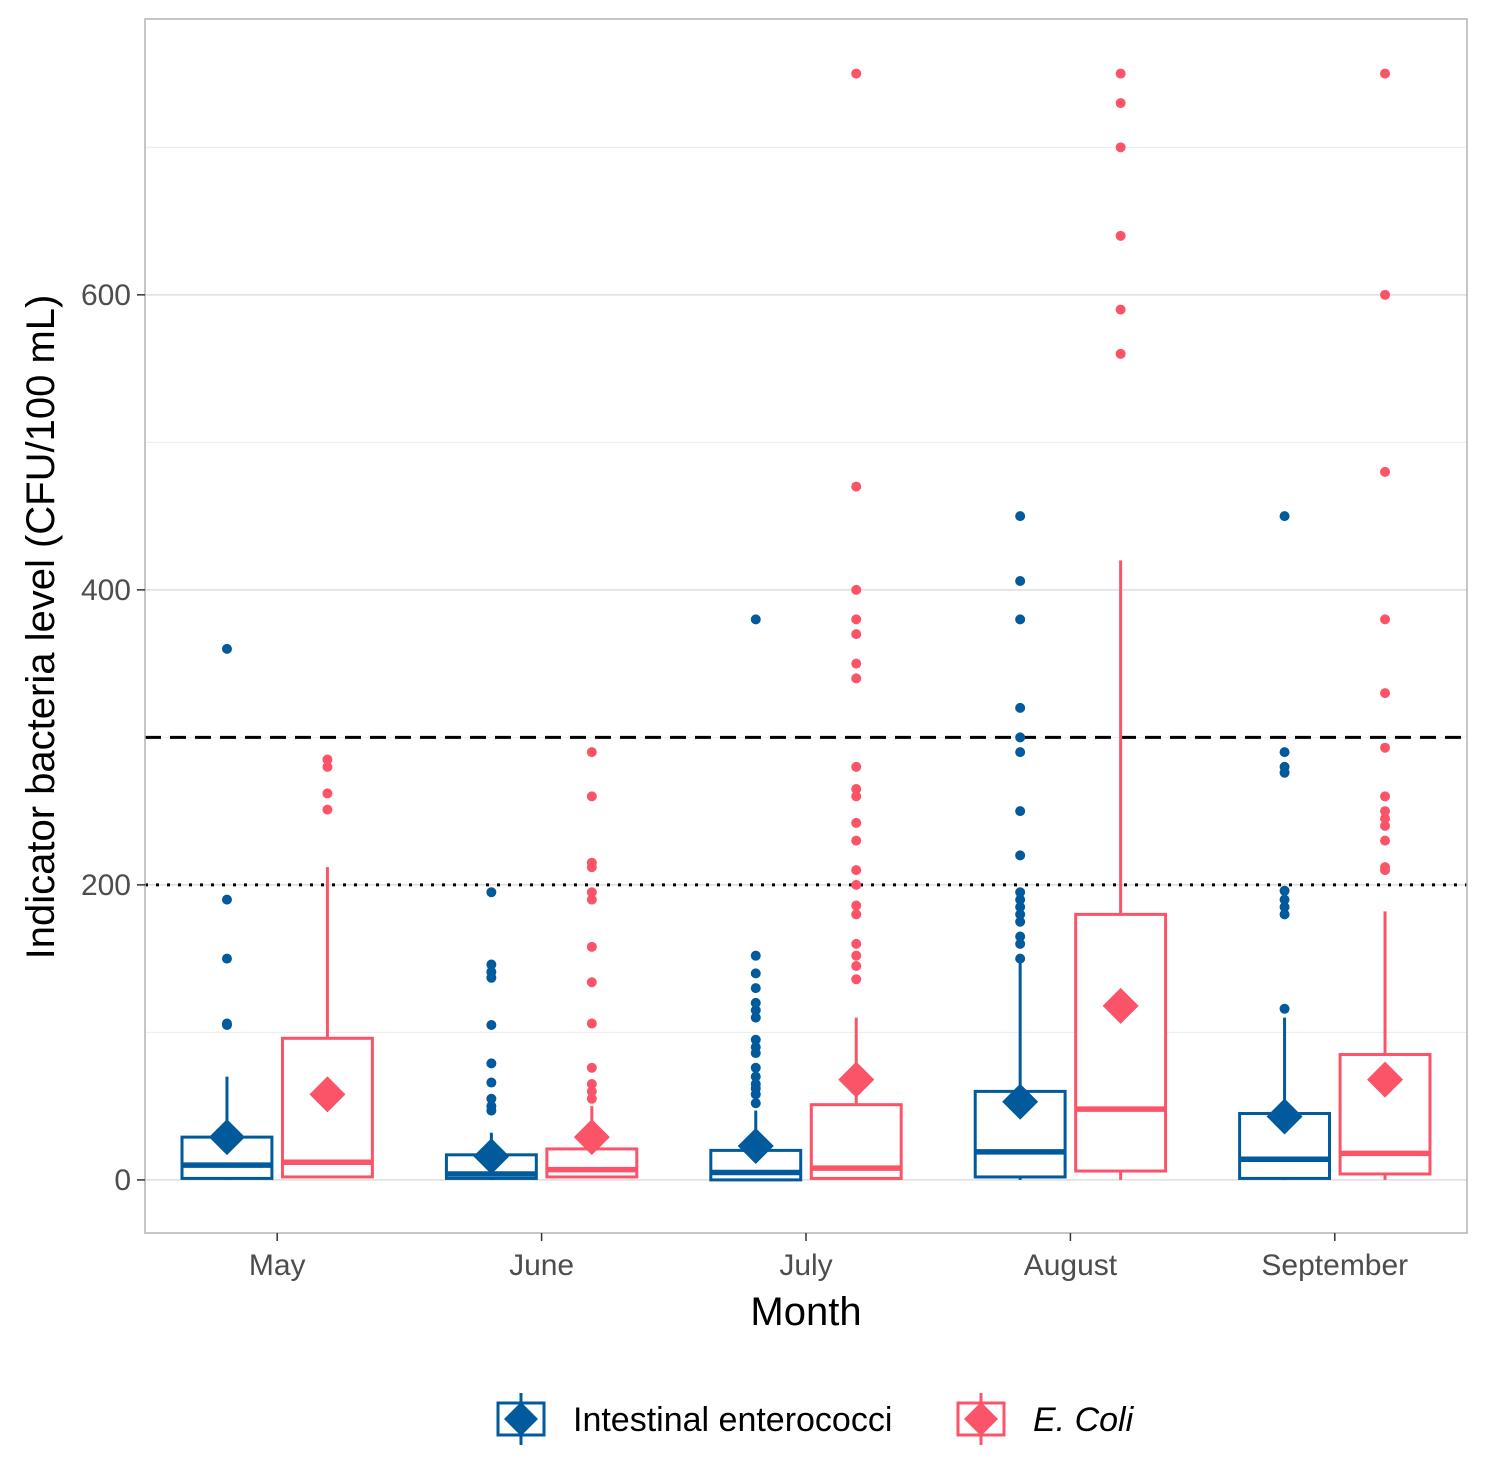  I want to click on x-tick-label: May, so click(277, 1265).